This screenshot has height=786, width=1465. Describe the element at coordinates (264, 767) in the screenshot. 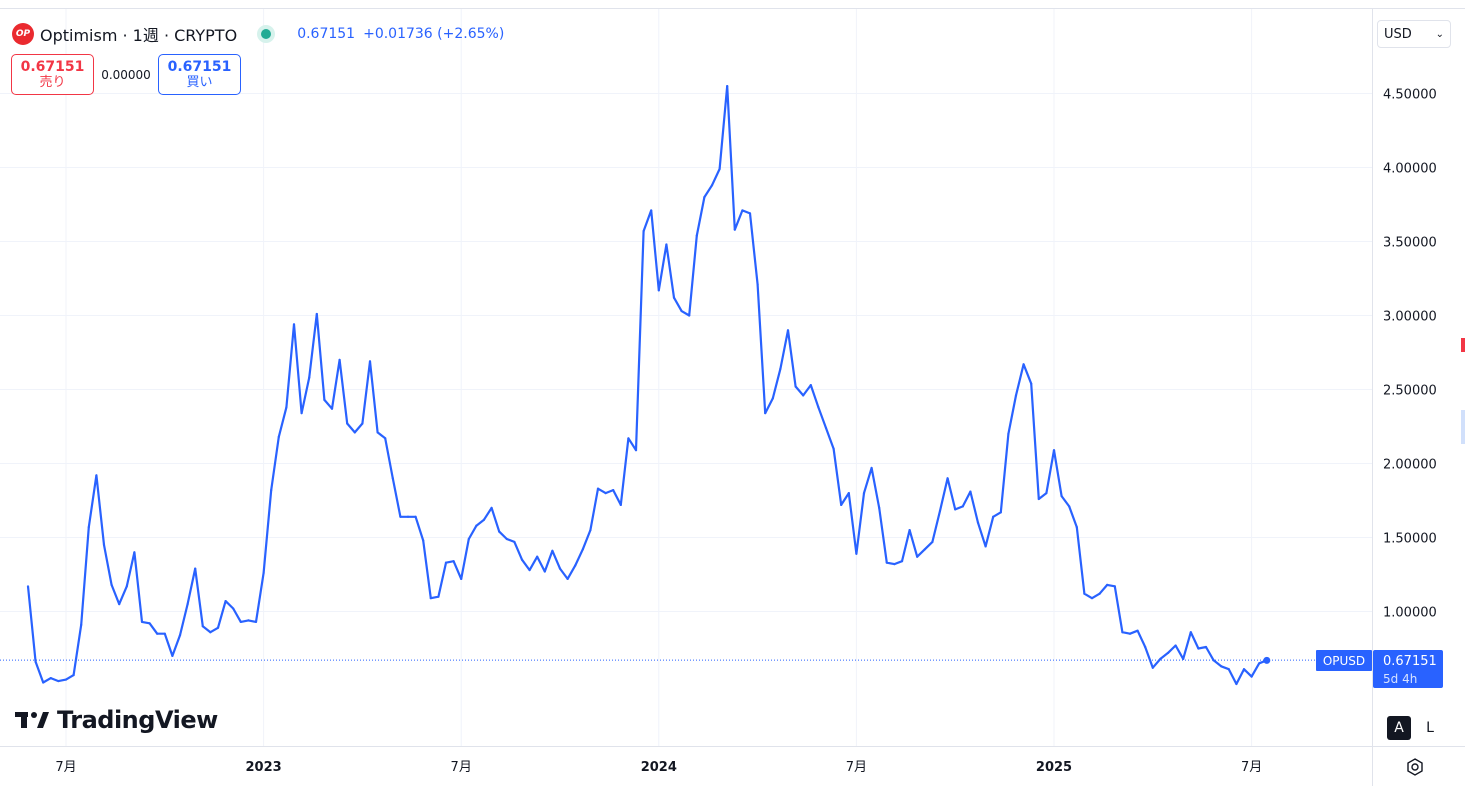

I see `x-tick-label: 2023` at that location.